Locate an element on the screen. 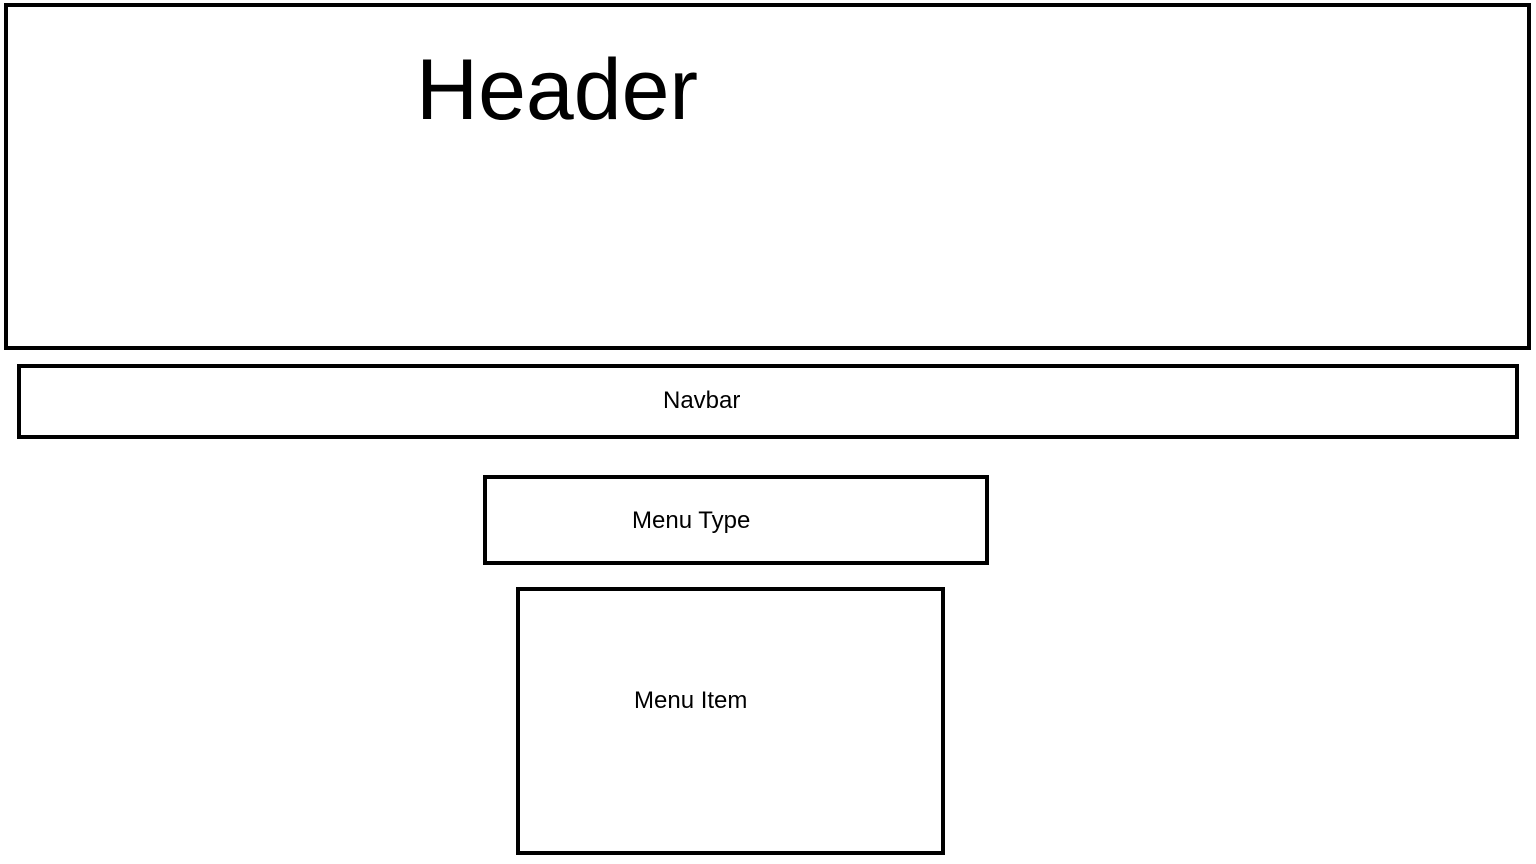 The height and width of the screenshot is (864, 1536). navbar-label: Navbar is located at coordinates (702, 400).